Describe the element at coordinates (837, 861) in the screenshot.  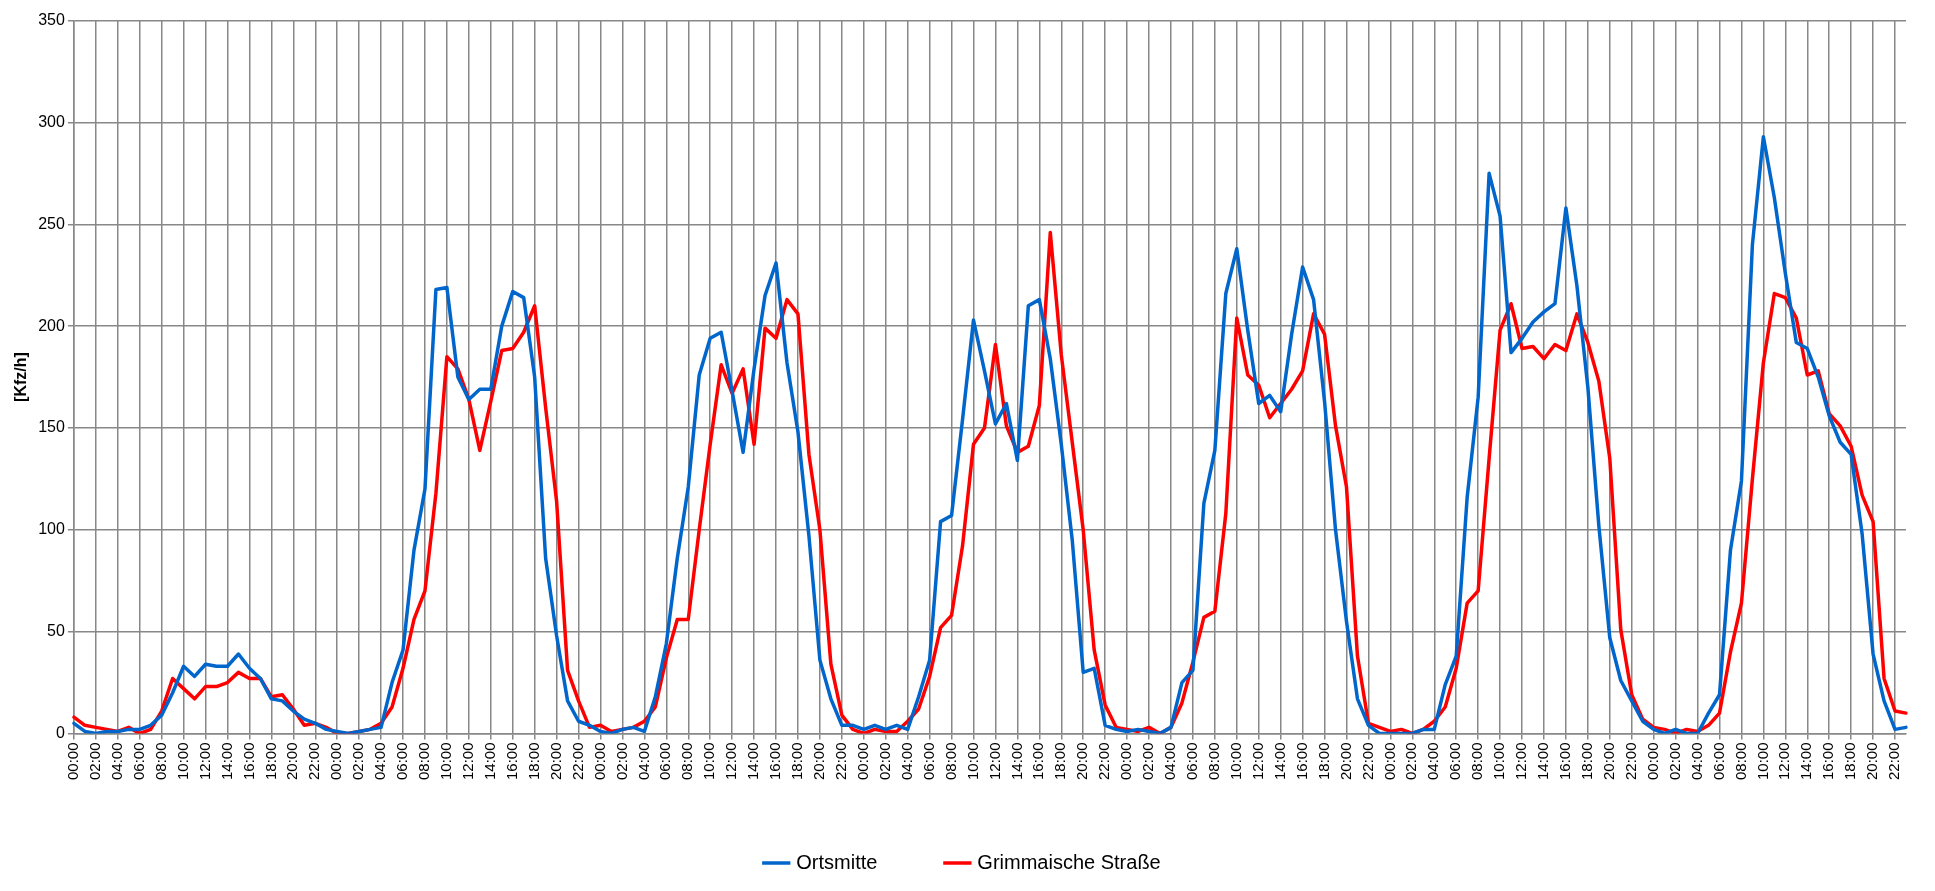
I see `legend-label: Ortsmitte` at that location.